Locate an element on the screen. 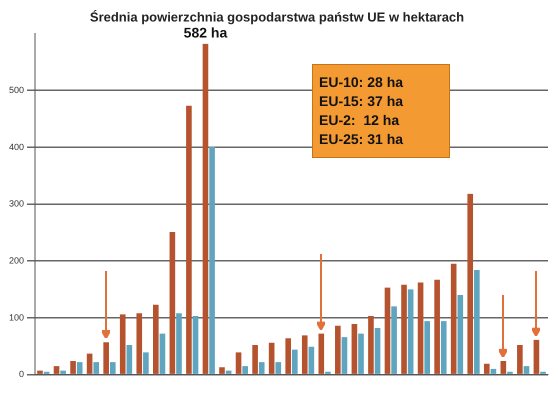 The image size is (558, 413). y-tick-label: 100 is located at coordinates (16, 317).